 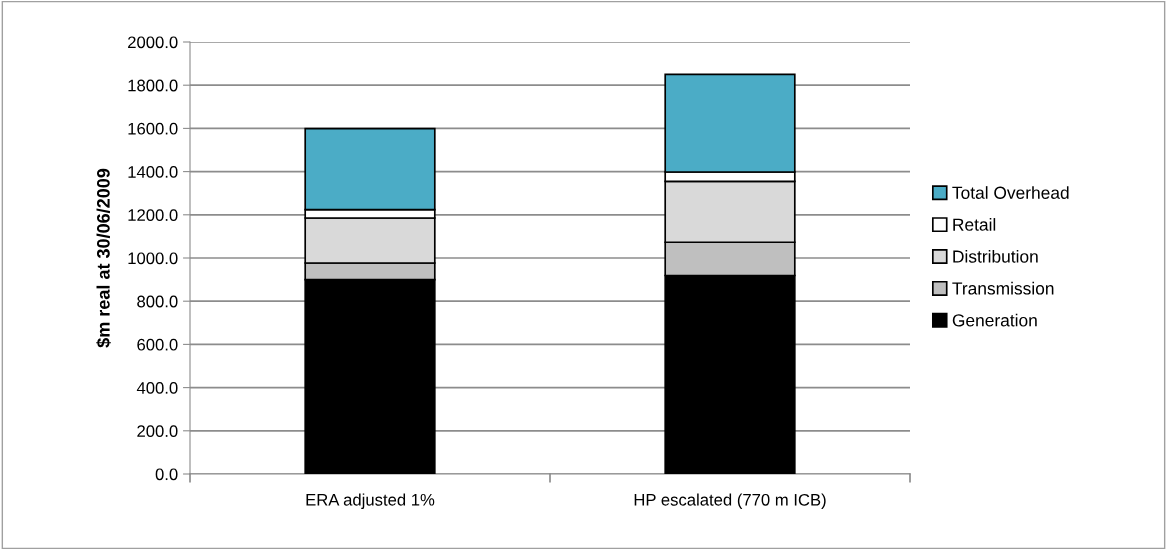 What do you see at coordinates (1010, 192) in the screenshot?
I see `legend-label: Total Overhead` at bounding box center [1010, 192].